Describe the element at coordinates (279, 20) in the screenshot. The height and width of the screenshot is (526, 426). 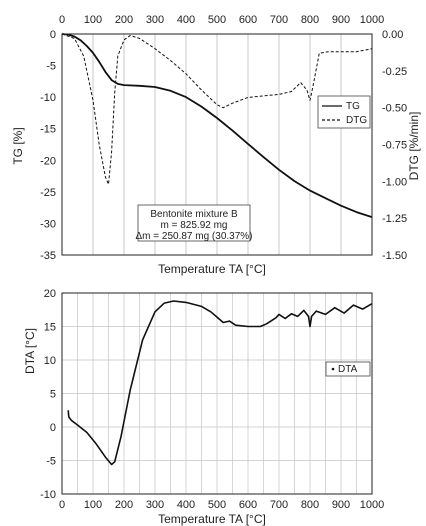
I see `tg-dtg-x-tick-label: 700` at that location.